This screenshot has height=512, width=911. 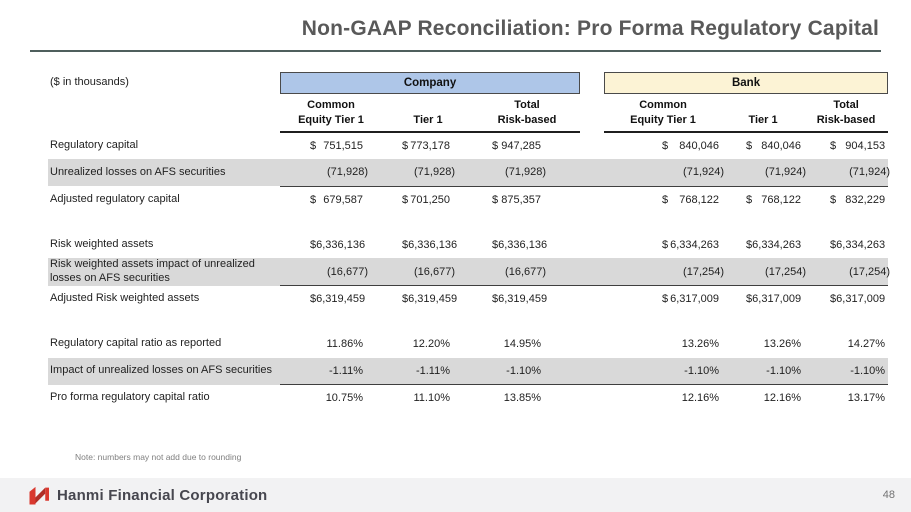 What do you see at coordinates (164, 114) in the screenshot?
I see `empty-cell` at bounding box center [164, 114].